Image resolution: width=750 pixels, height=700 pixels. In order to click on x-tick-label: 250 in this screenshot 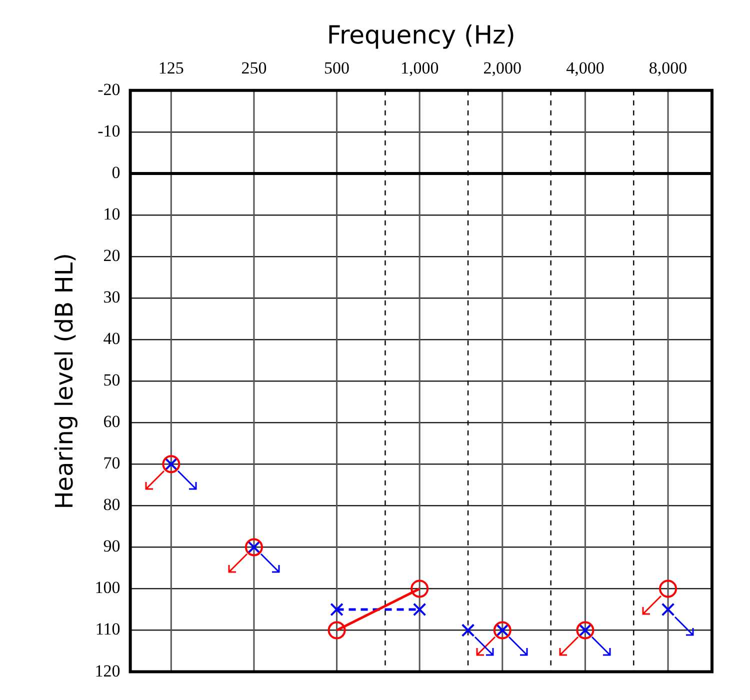, I will do `click(254, 68)`.